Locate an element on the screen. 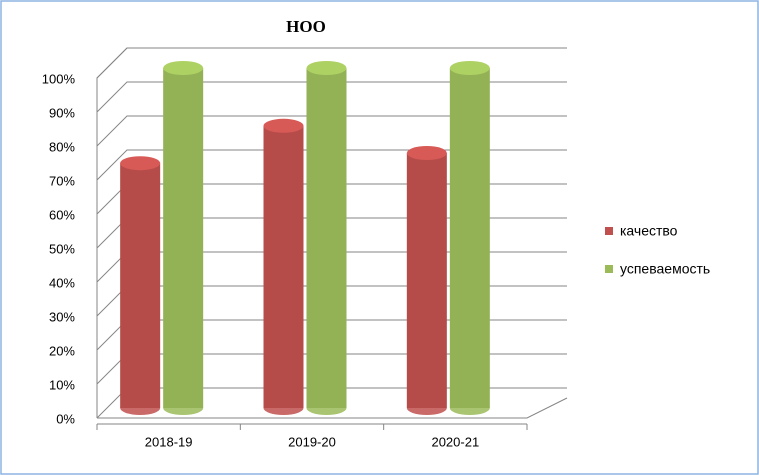  y-tick-label: 50% is located at coordinates (62, 248).